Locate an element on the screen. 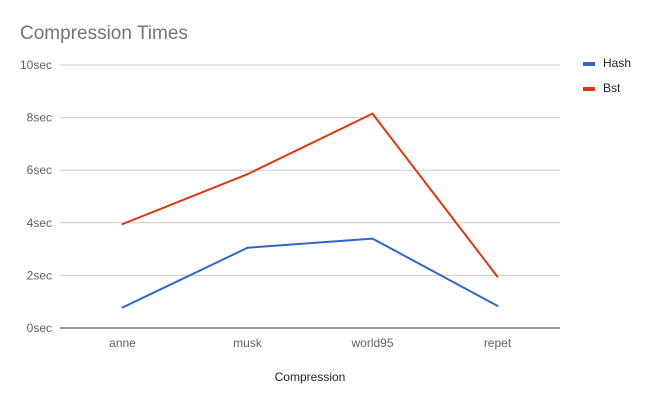 The height and width of the screenshot is (408, 652). x-axis-title: Compression is located at coordinates (310, 377).